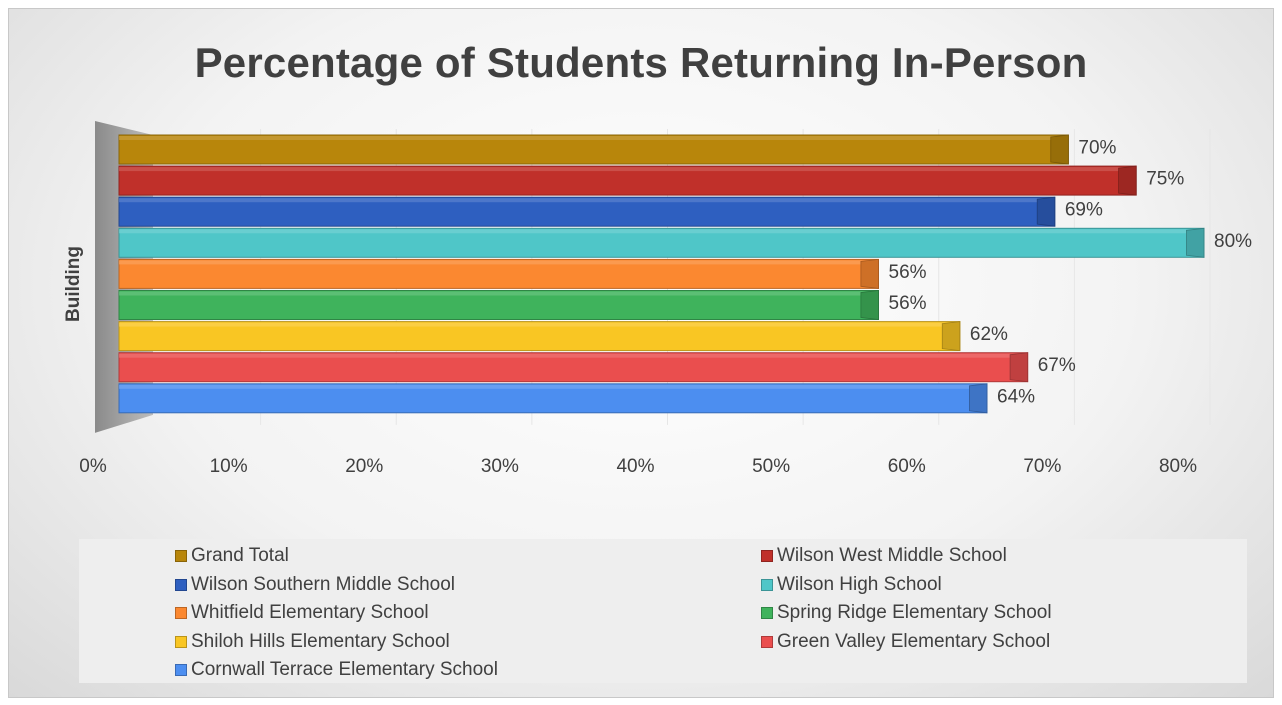 This screenshot has height=705, width=1282. What do you see at coordinates (240, 555) in the screenshot?
I see `legend-label: Grand Total` at bounding box center [240, 555].